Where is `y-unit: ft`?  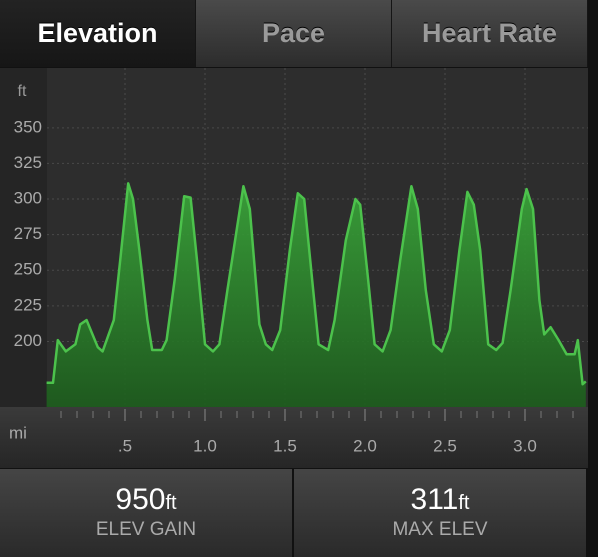 y-unit: ft is located at coordinates (22, 91).